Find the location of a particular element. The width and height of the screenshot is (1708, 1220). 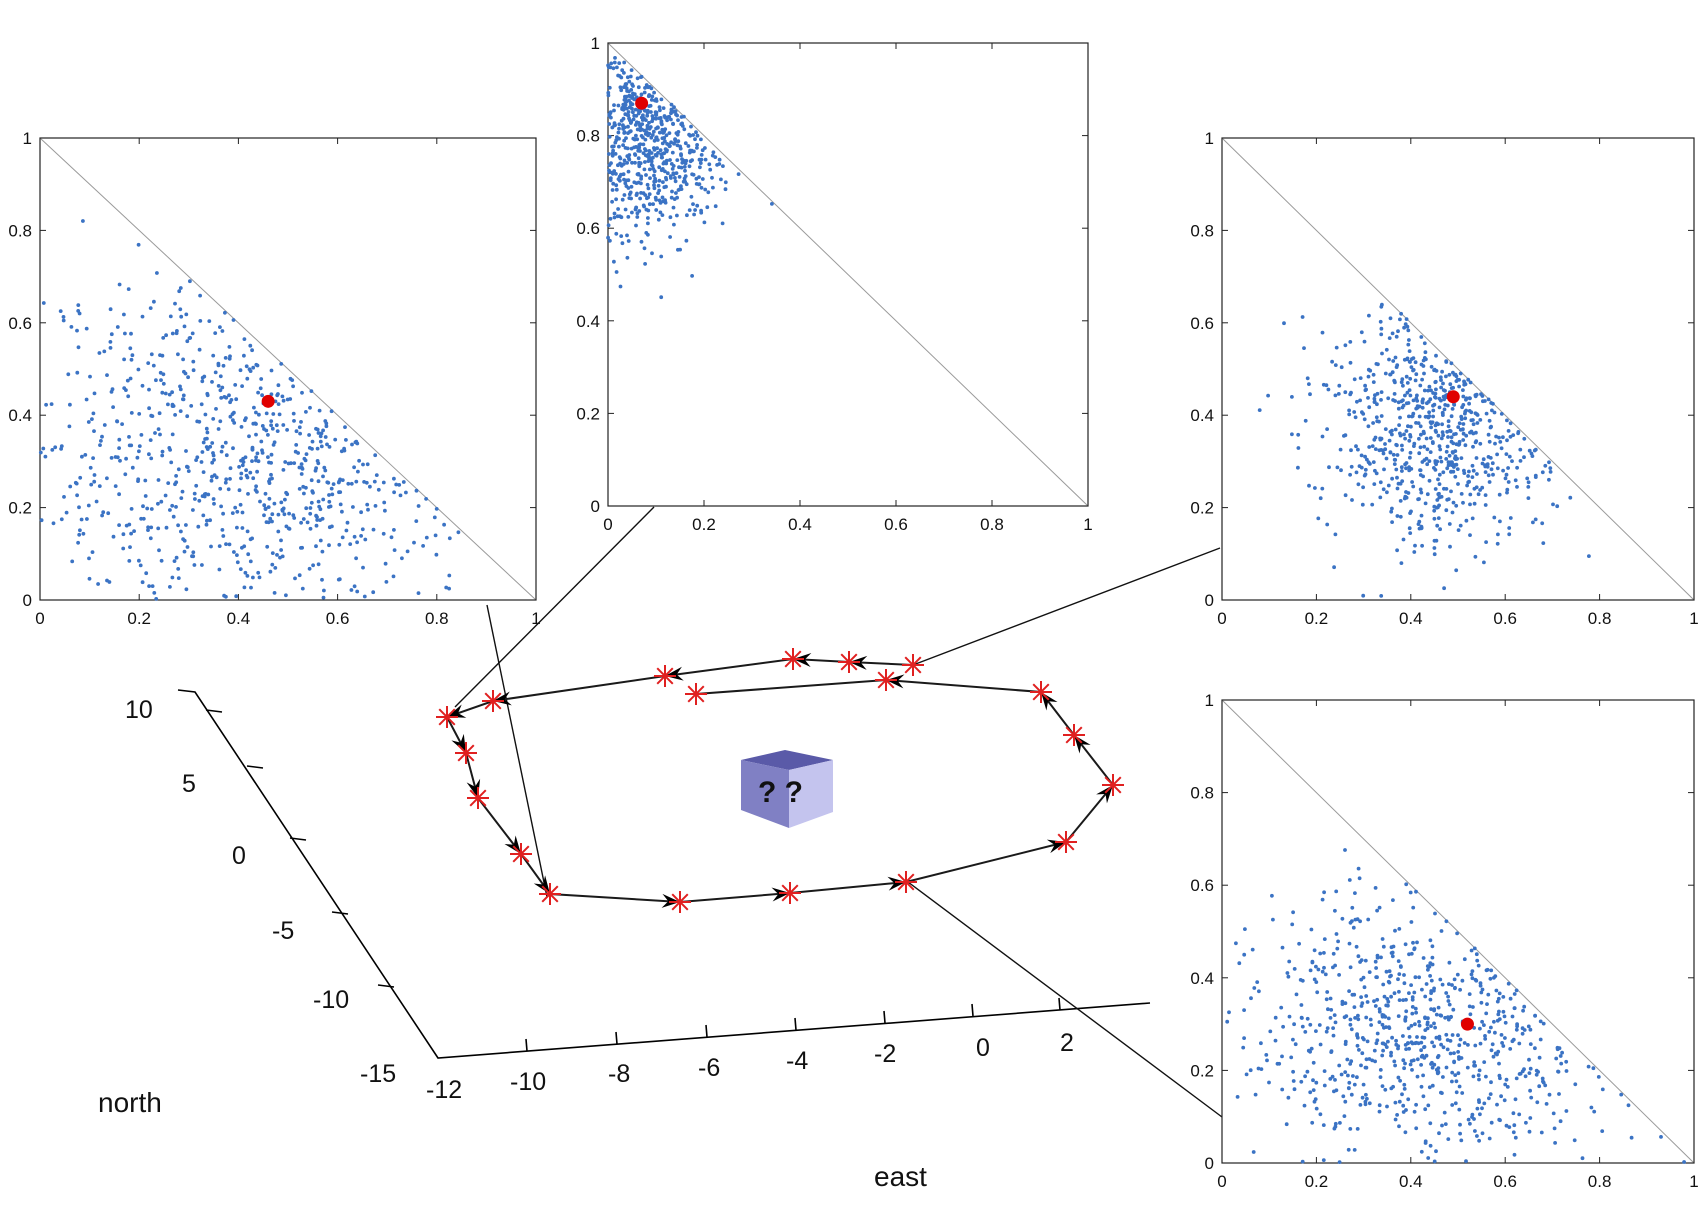

y-tick-label: 0.8 is located at coordinates (1202, 793).